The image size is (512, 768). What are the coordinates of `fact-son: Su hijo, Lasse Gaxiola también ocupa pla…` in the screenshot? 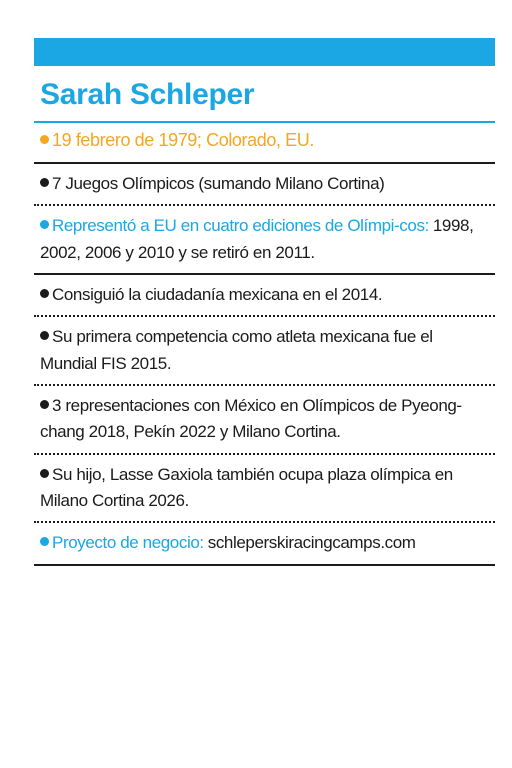 It's located at (264, 489).